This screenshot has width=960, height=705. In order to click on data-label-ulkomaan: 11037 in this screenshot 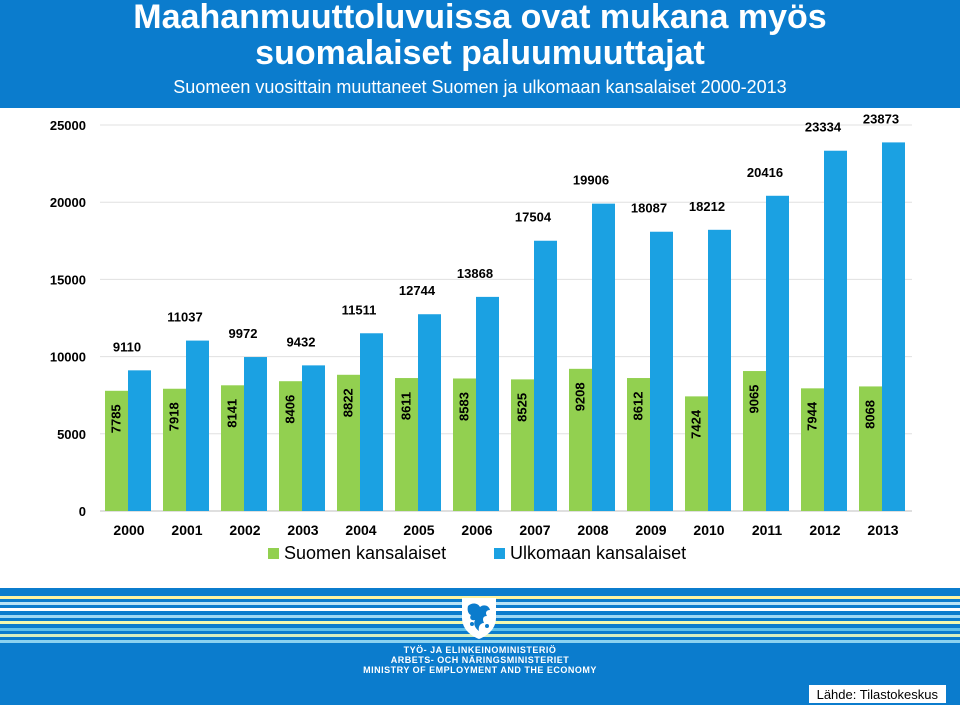, I will do `click(184, 317)`.